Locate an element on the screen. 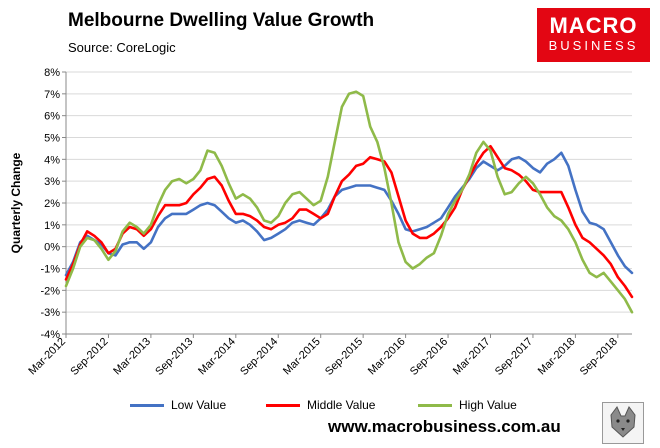 The width and height of the screenshot is (660, 448). y-axis-label: Quarterly Change is located at coordinates (16, 202).